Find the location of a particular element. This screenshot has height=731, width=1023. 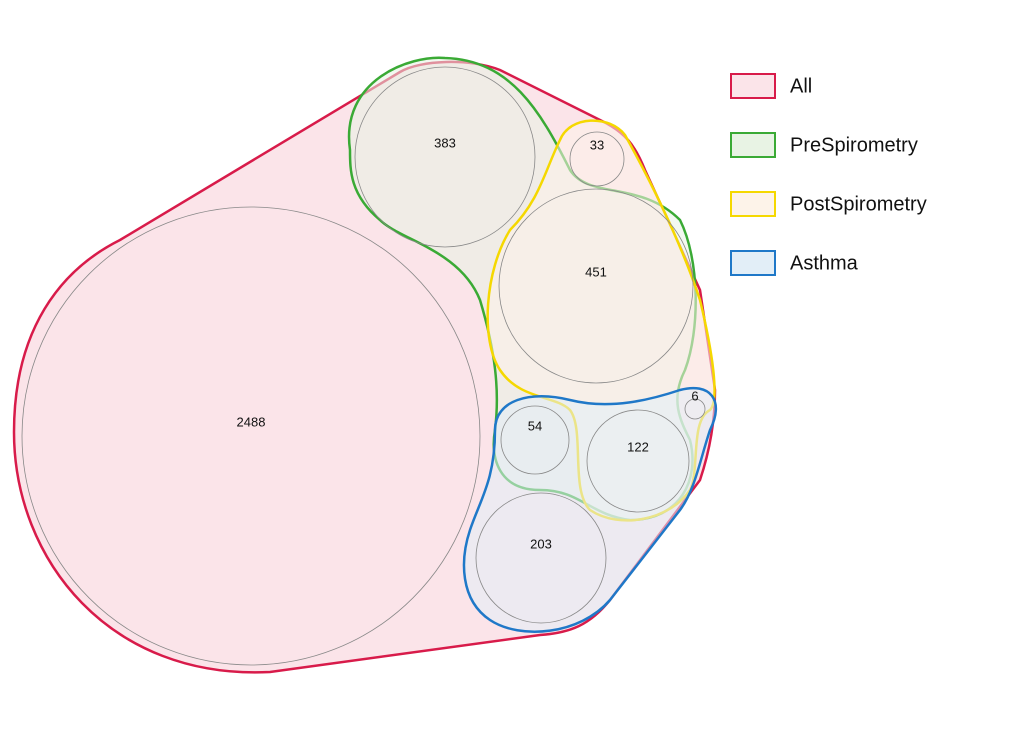

region-count: 6 is located at coordinates (694, 395).